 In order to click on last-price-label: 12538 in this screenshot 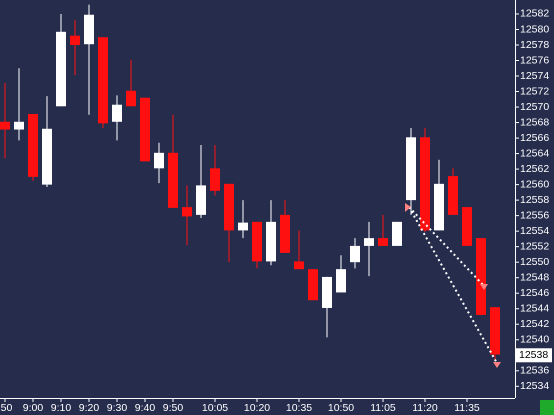, I will do `click(533, 355)`.